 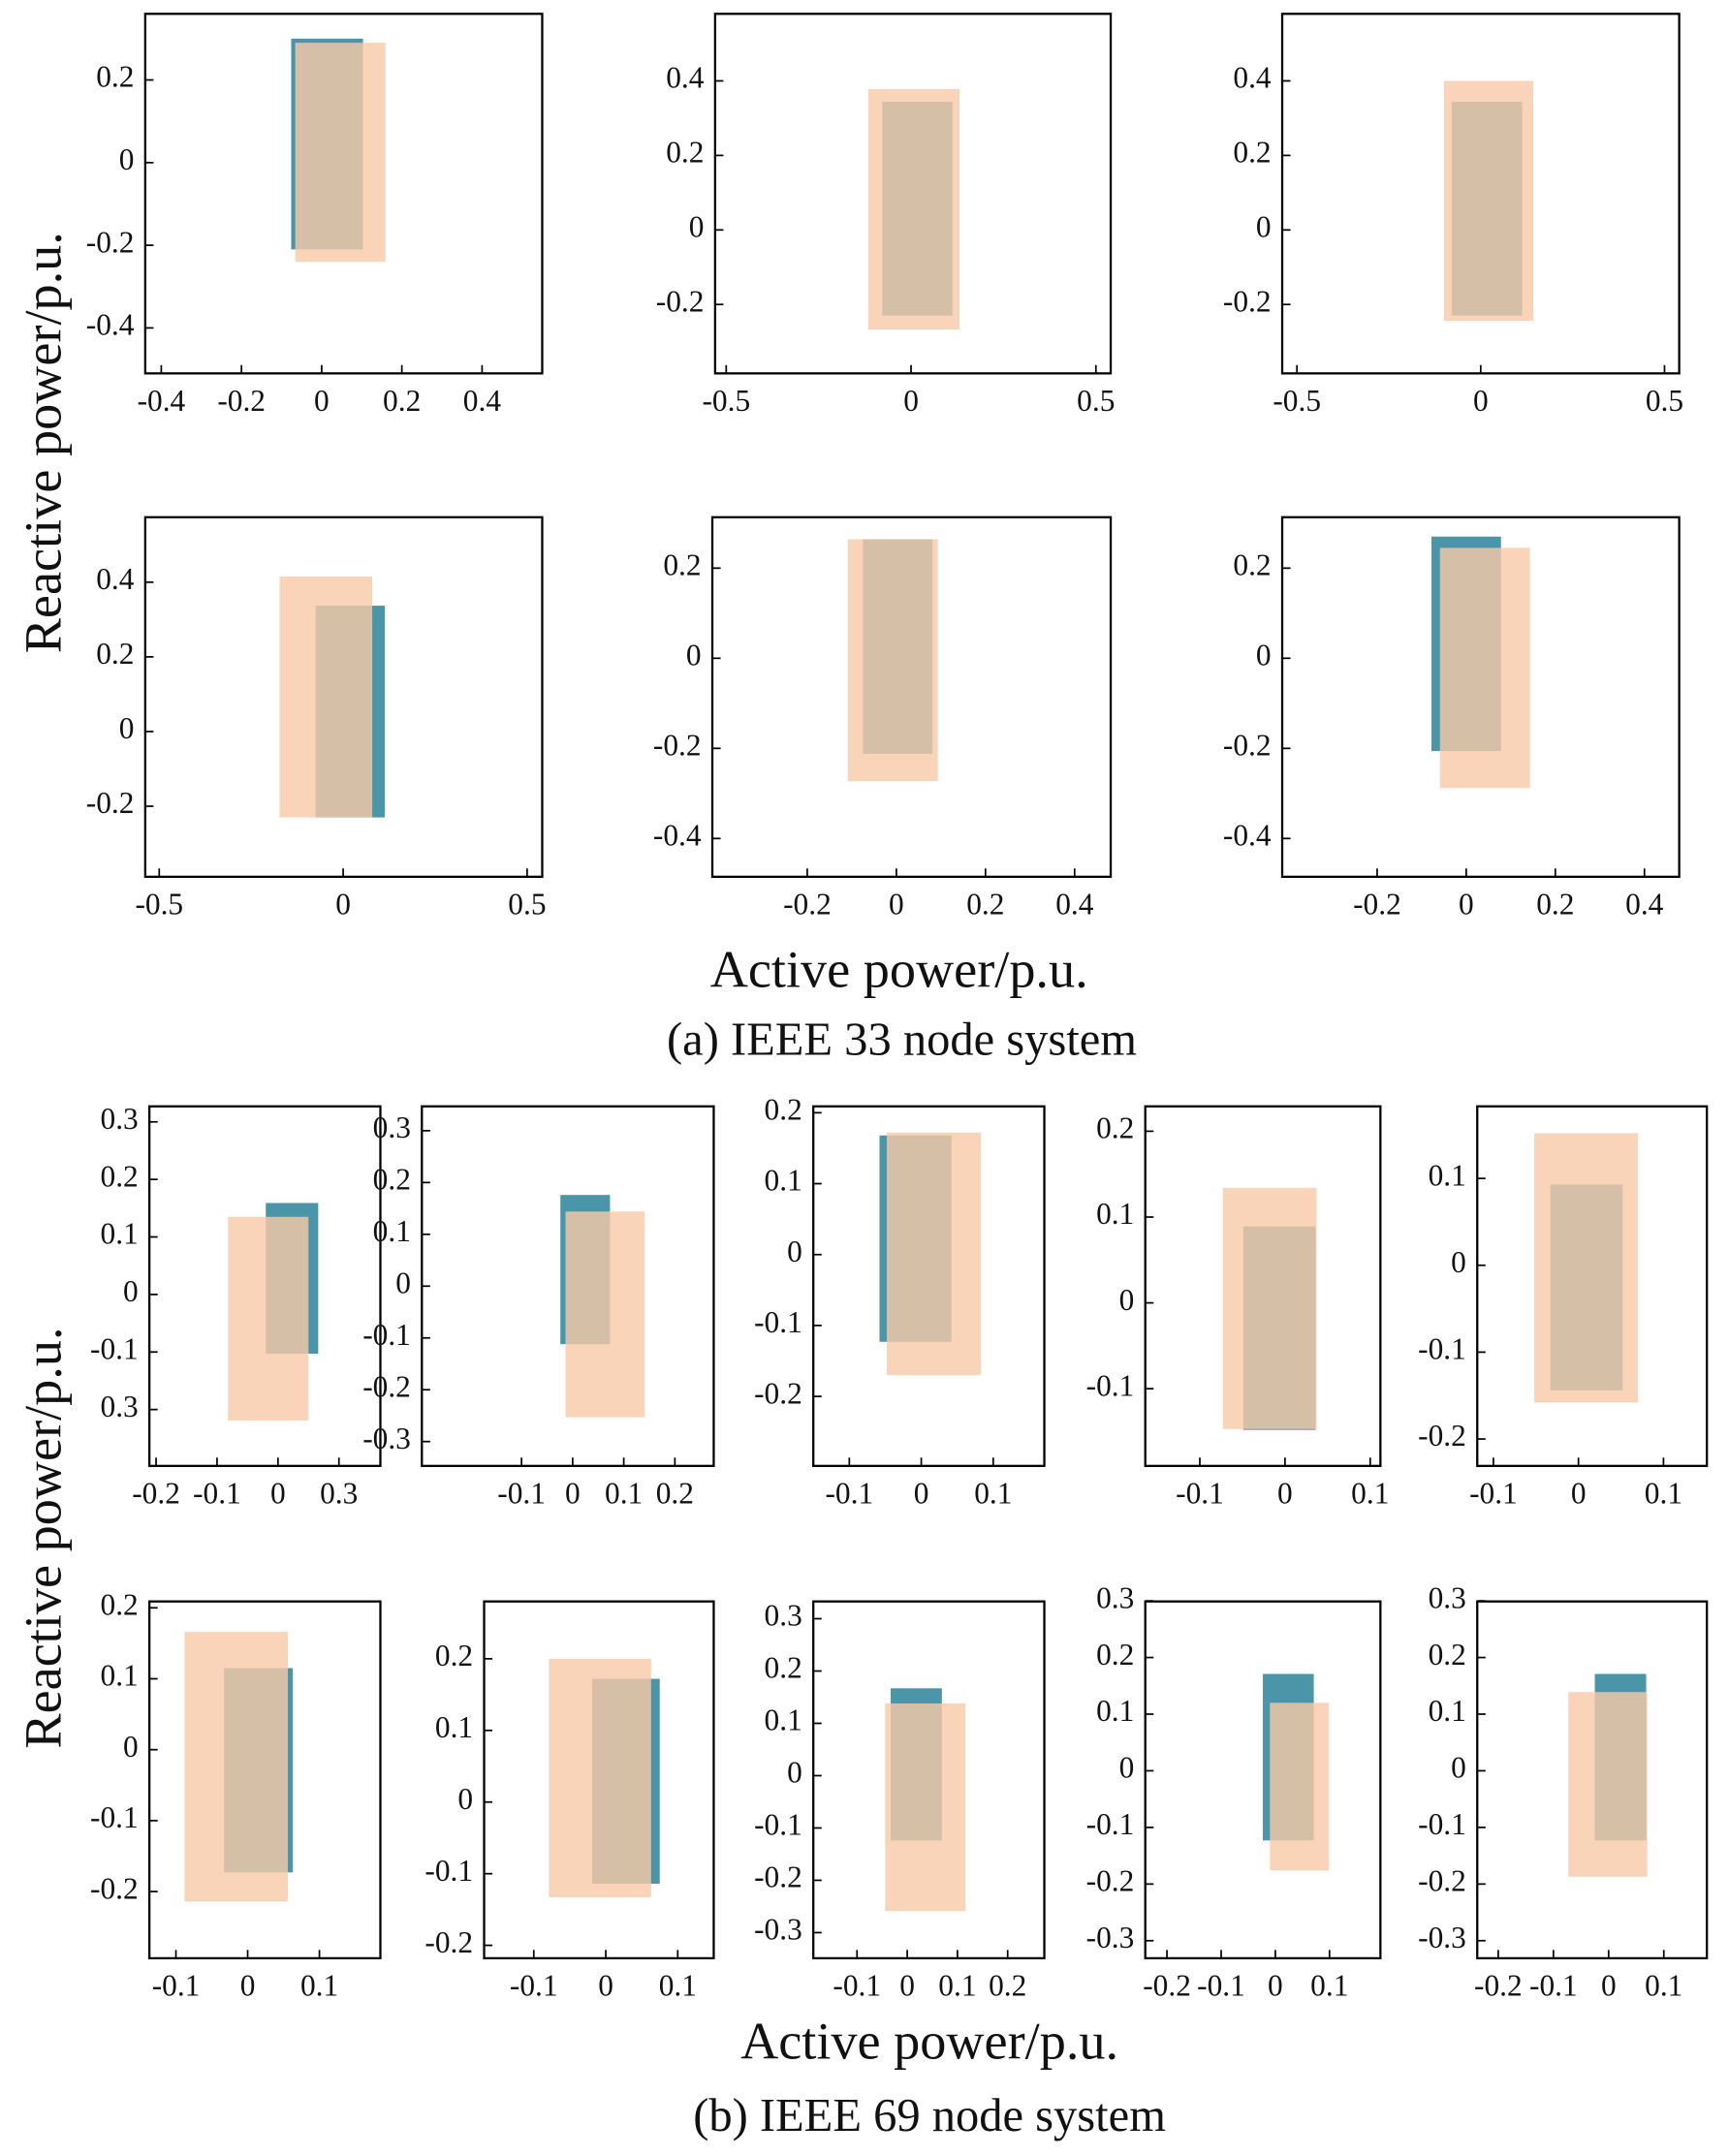 I want to click on subplot: -0.4 -0.2 0 0.2 0.4 -0.4 -0.2 0 0.2, so click(x=315, y=215).